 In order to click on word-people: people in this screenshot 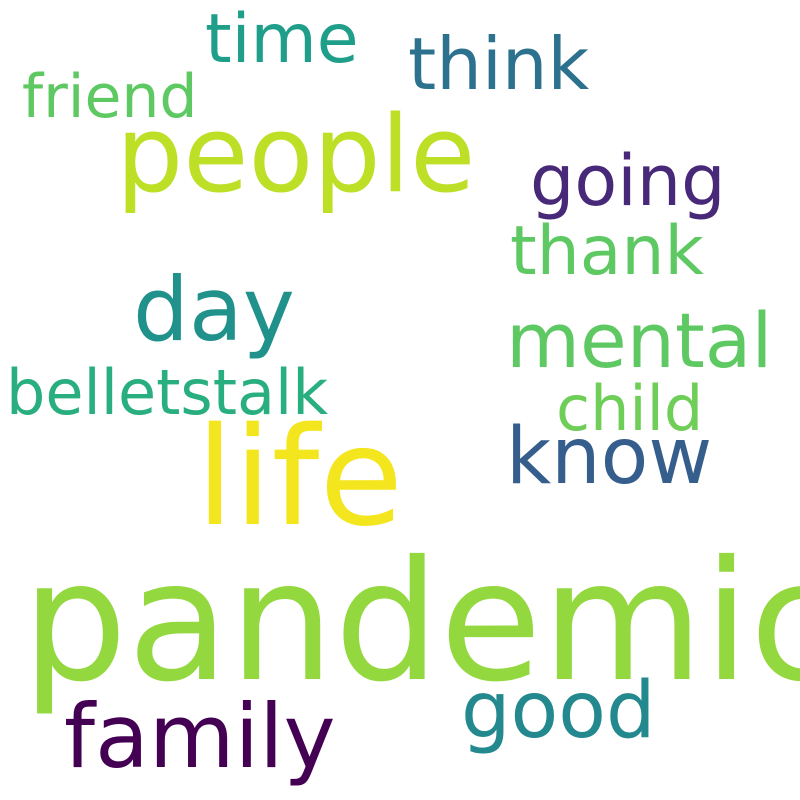, I will do `click(296, 154)`.